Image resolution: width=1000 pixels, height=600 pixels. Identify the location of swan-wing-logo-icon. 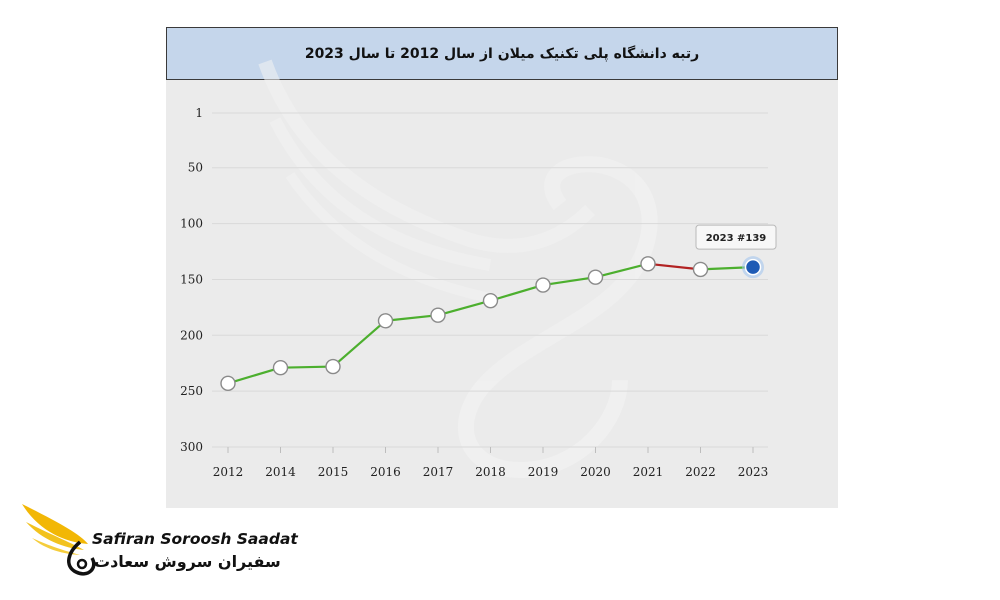
(59, 540).